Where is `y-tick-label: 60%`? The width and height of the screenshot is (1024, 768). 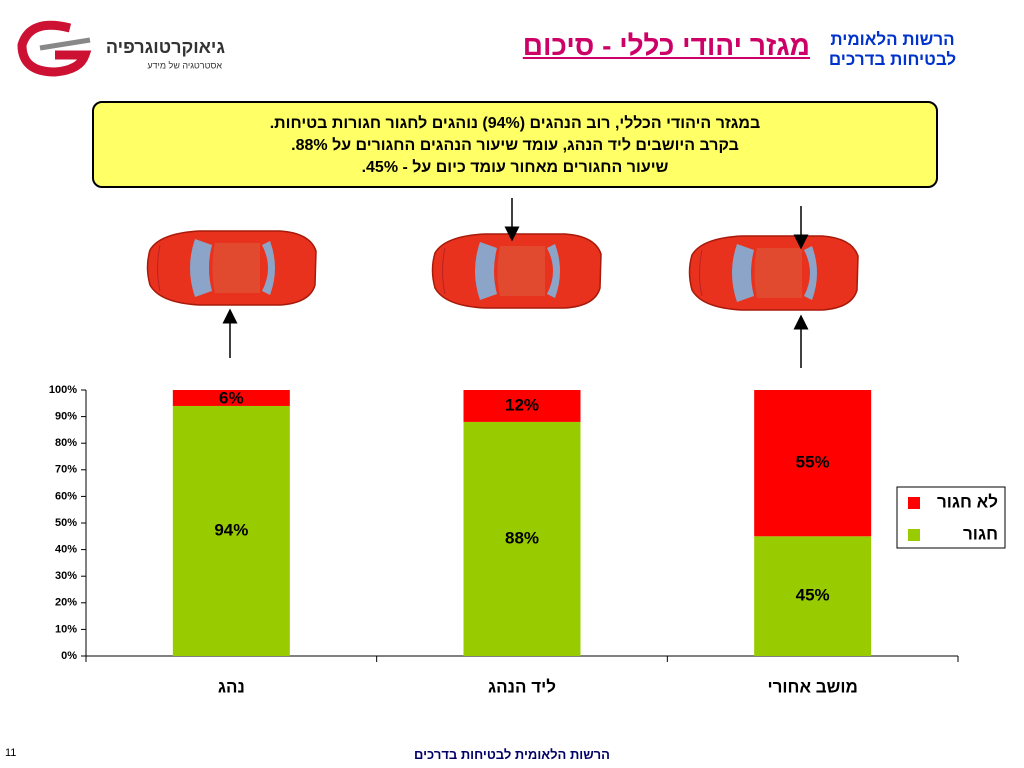 y-tick-label: 60% is located at coordinates (66, 496).